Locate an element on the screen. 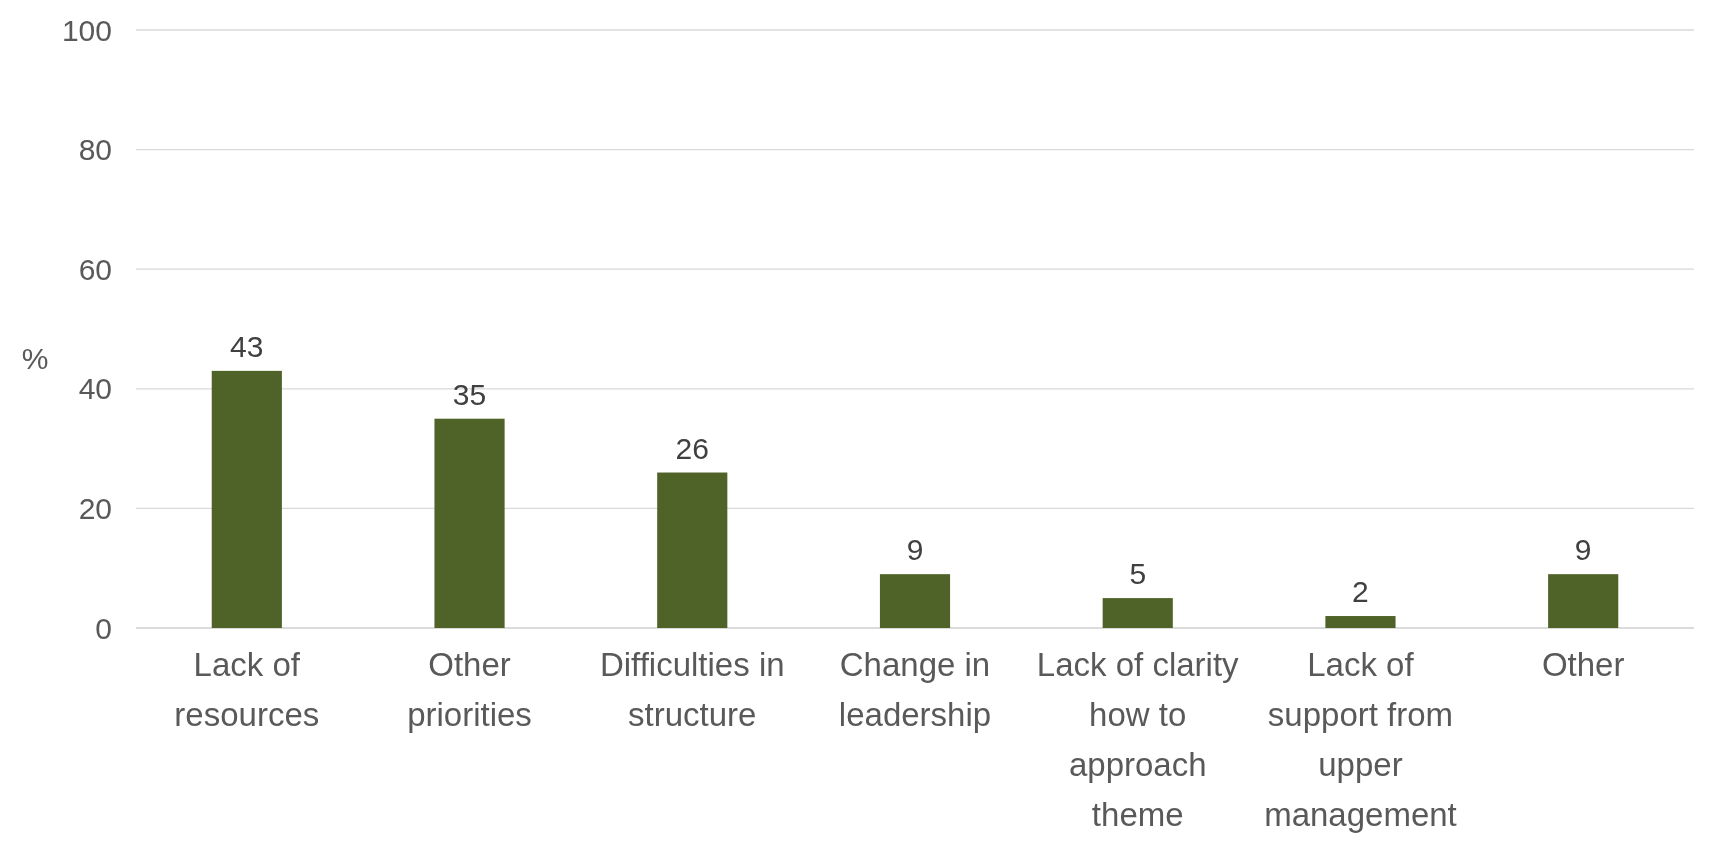  data-label: 5 is located at coordinates (1138, 574).